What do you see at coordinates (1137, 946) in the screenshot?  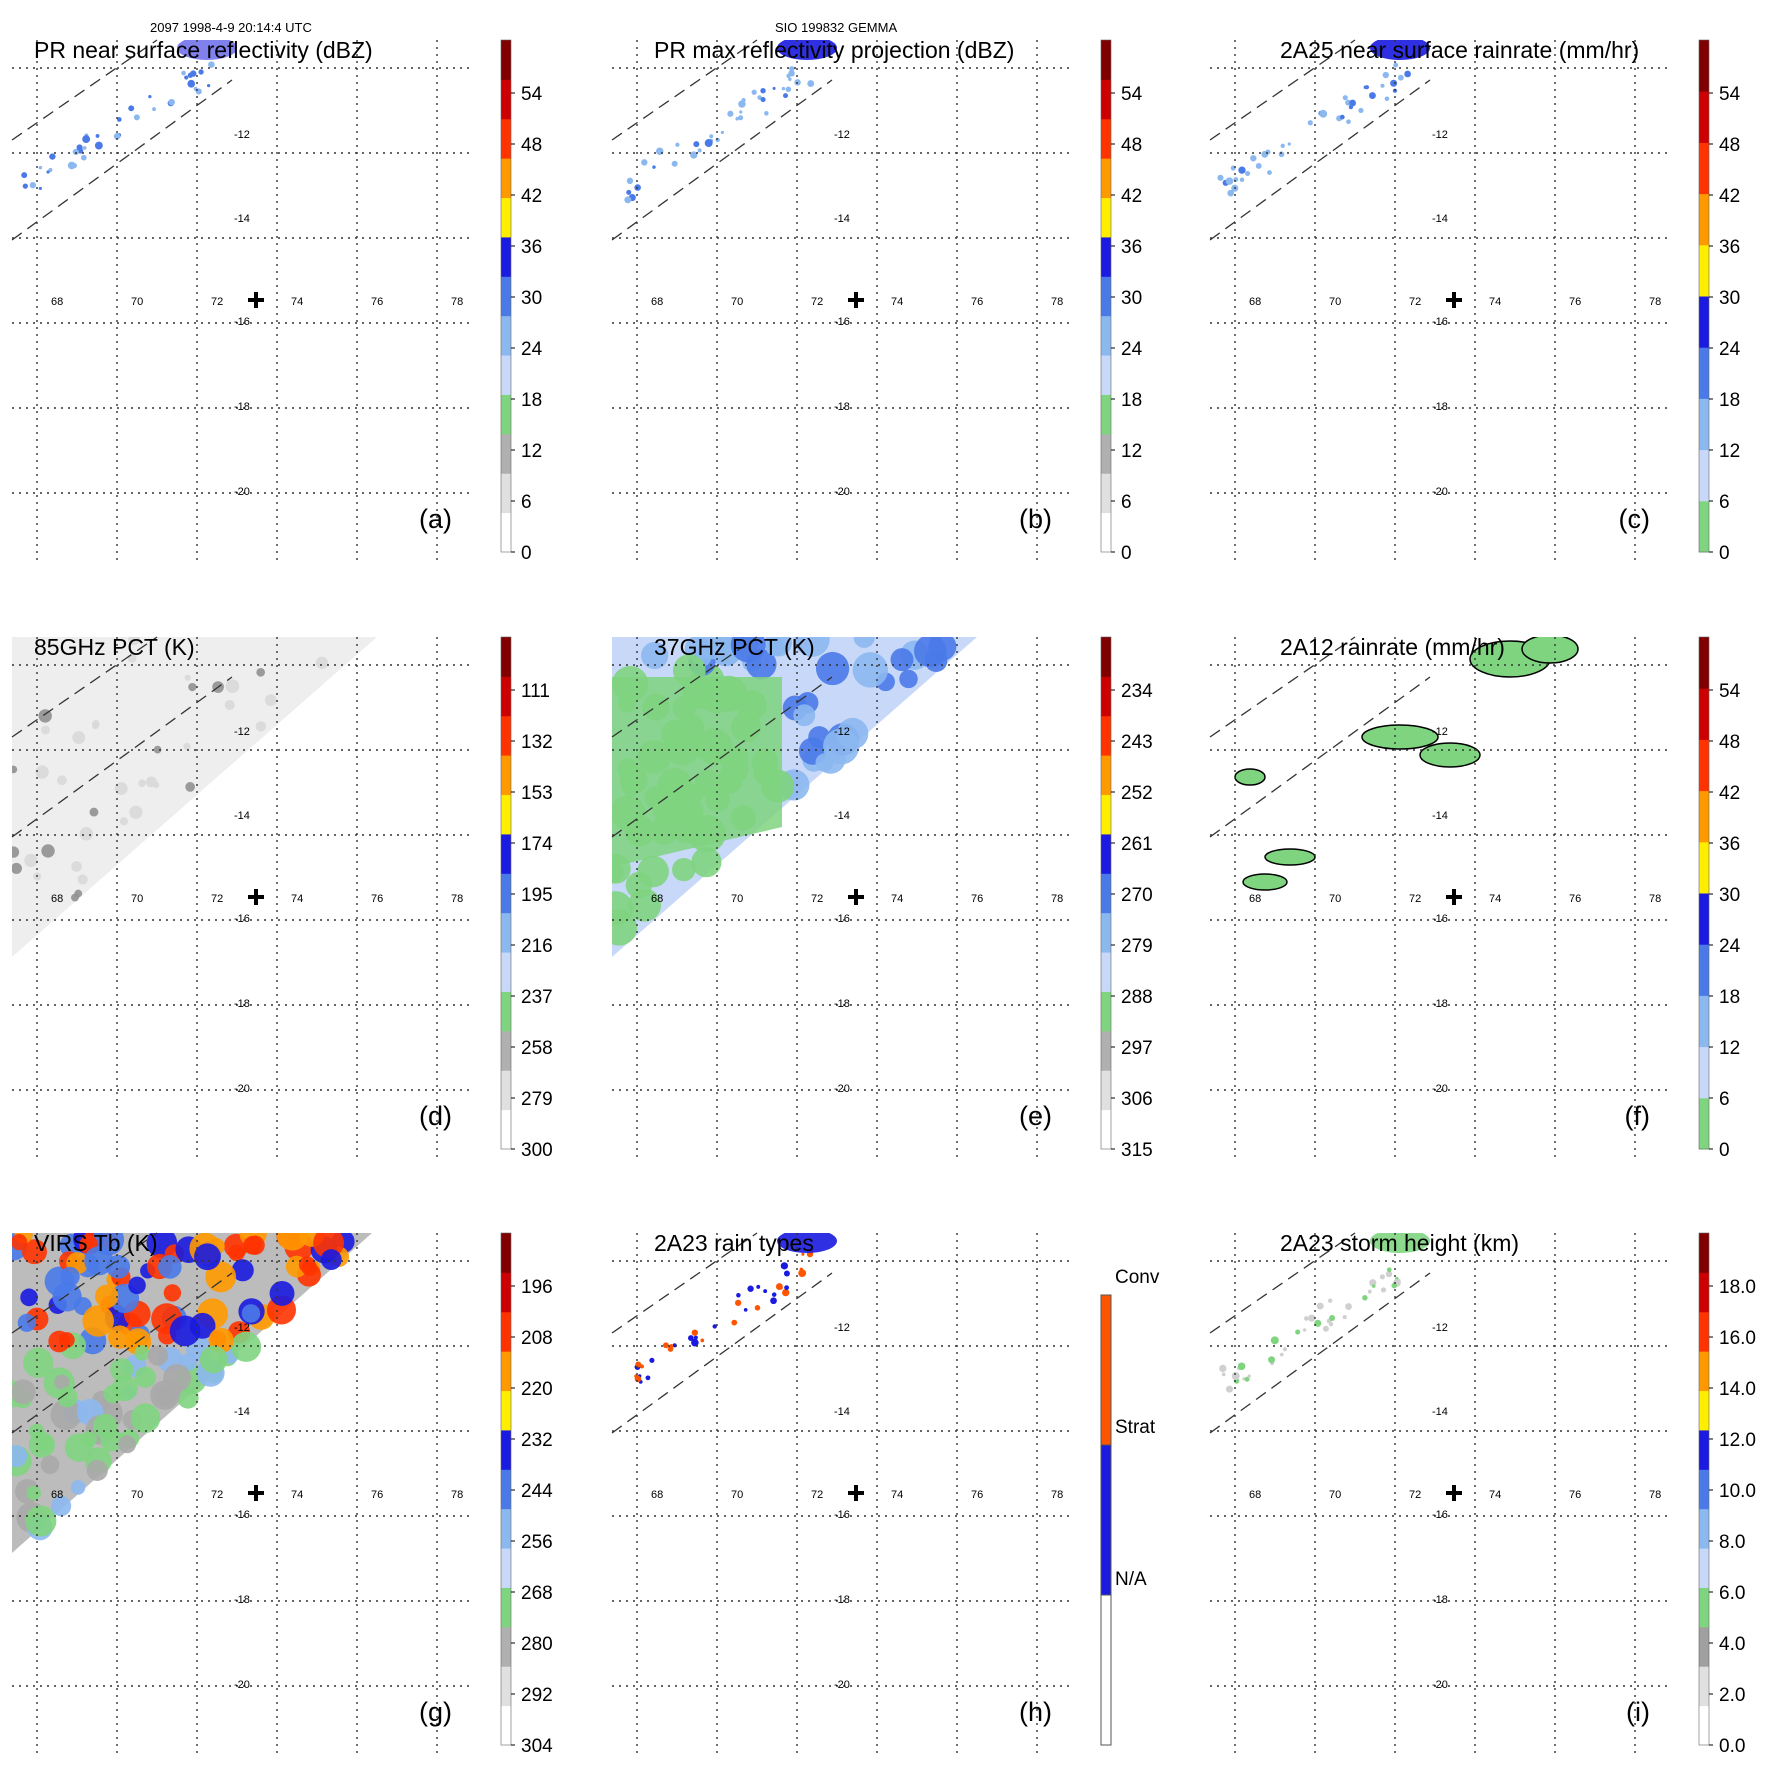 I see `colorbar-tick: 279` at bounding box center [1137, 946].